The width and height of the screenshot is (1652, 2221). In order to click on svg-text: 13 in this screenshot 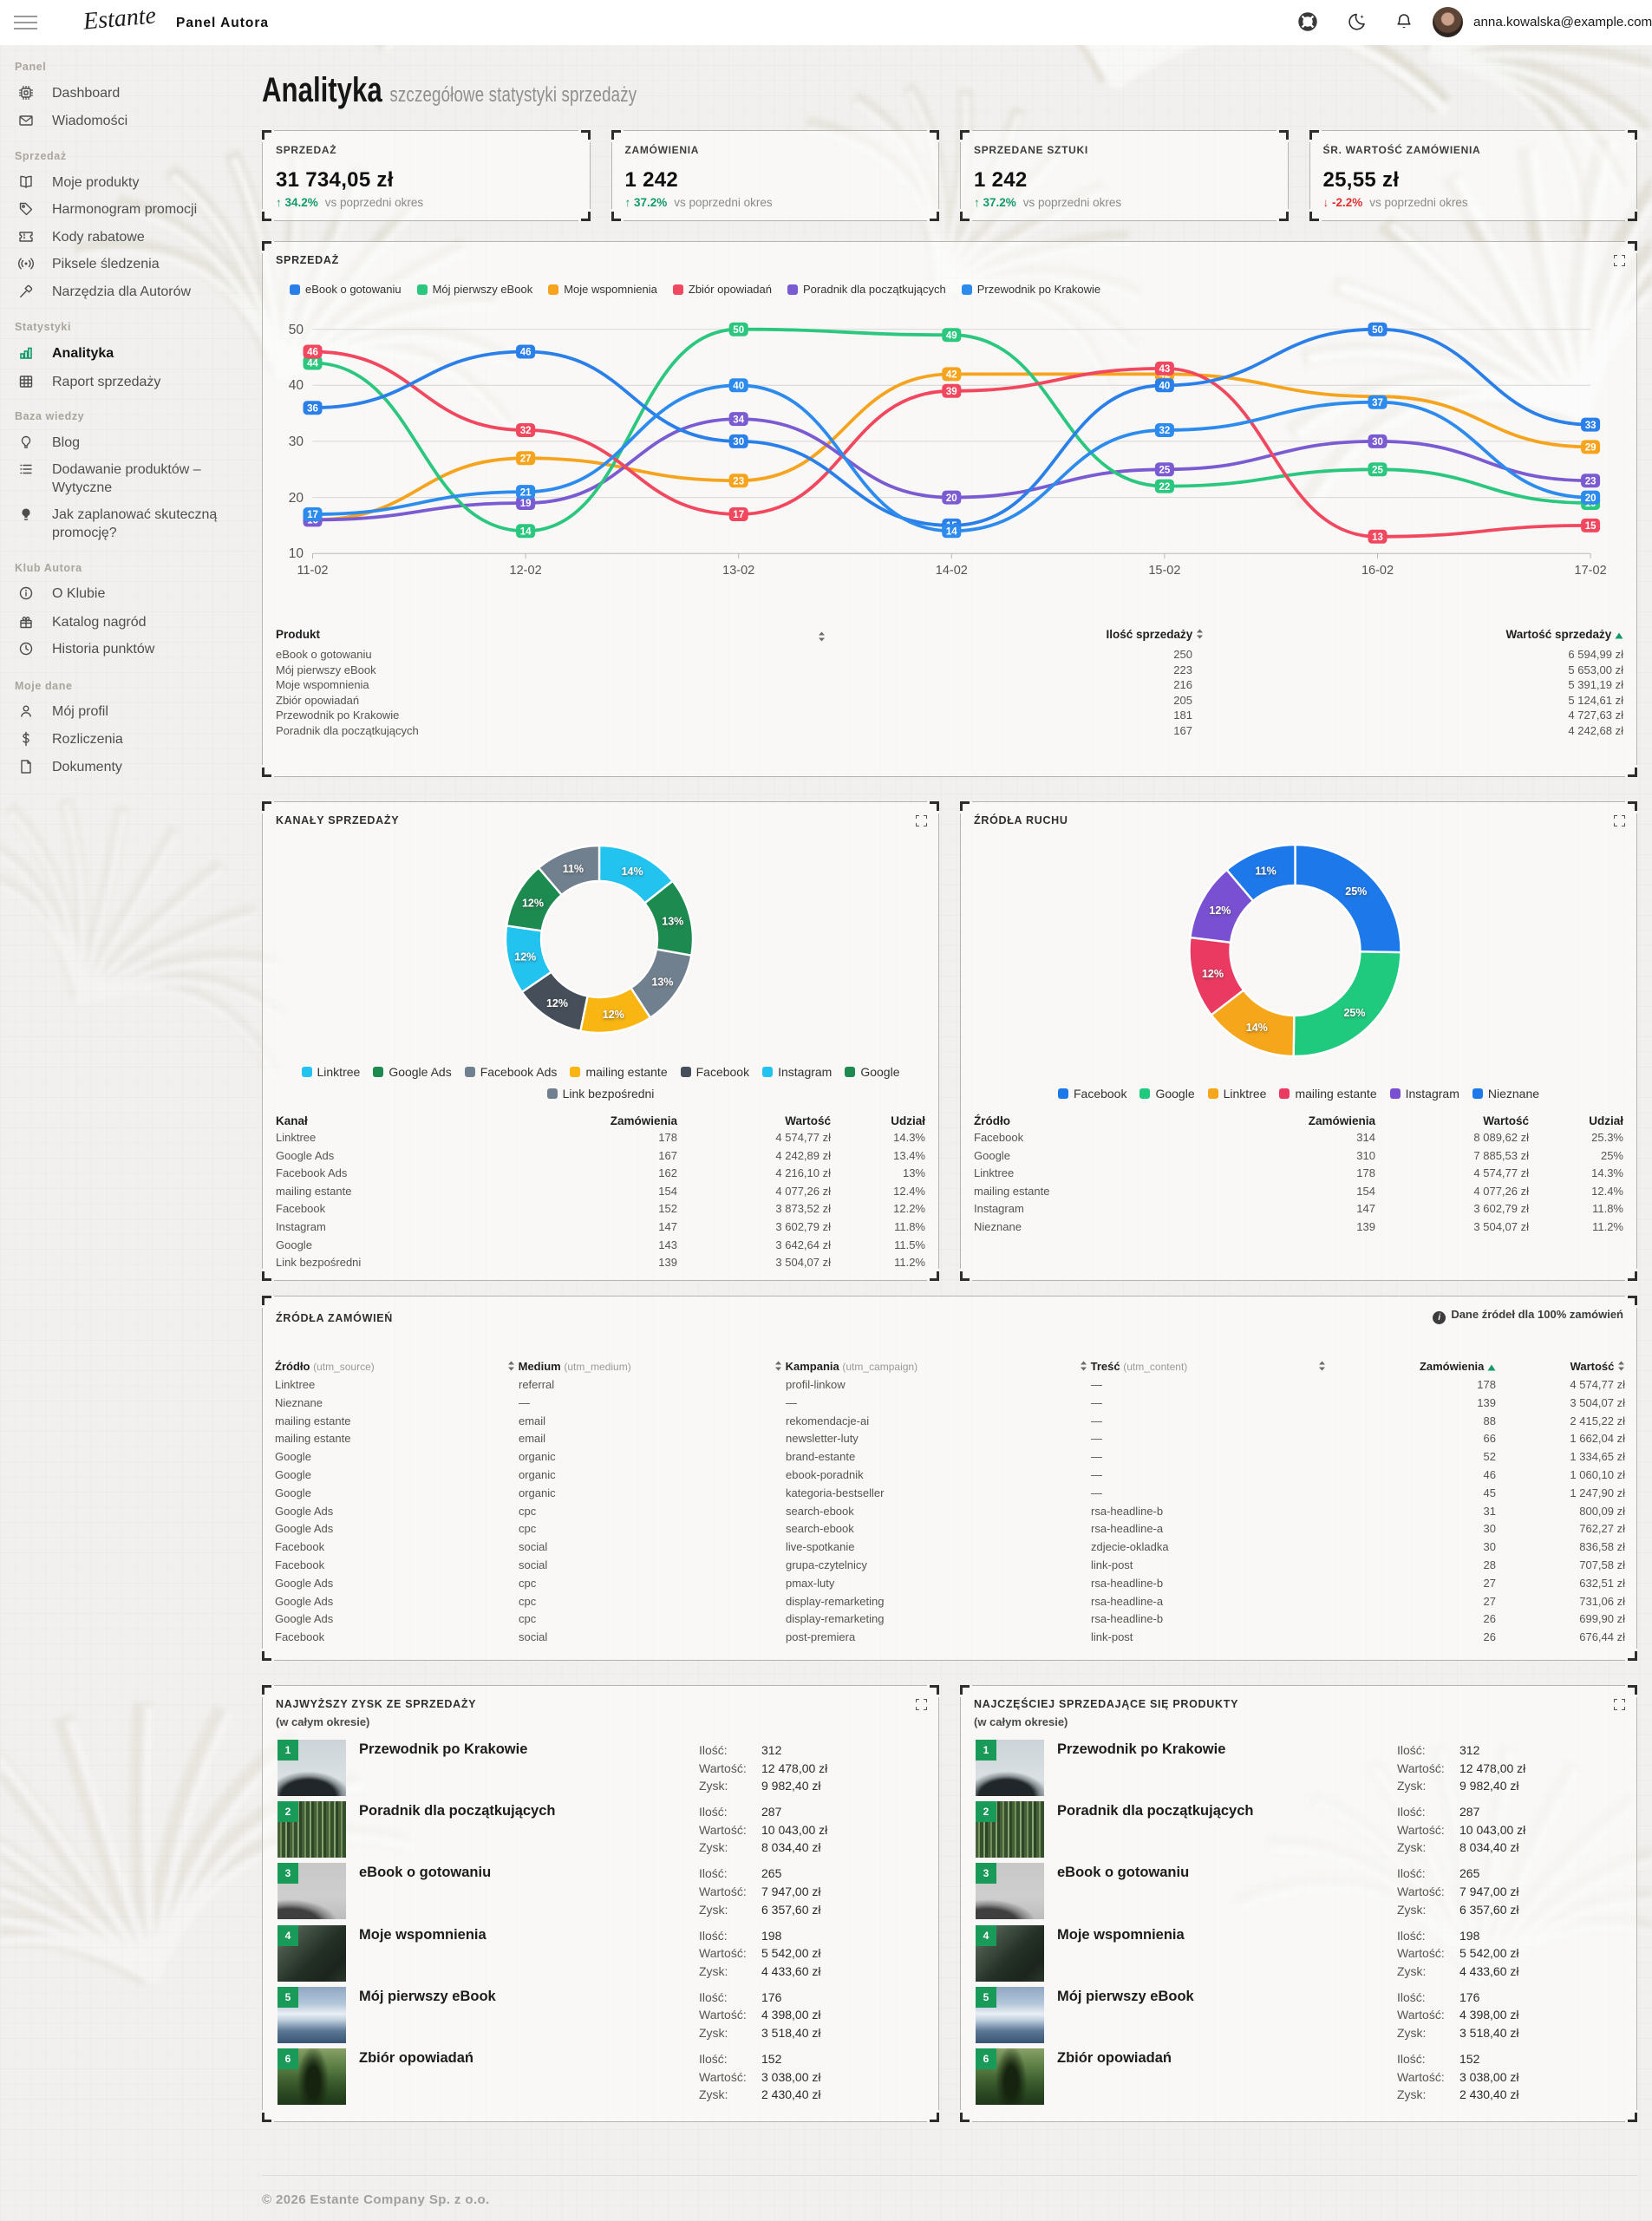, I will do `click(1378, 537)`.